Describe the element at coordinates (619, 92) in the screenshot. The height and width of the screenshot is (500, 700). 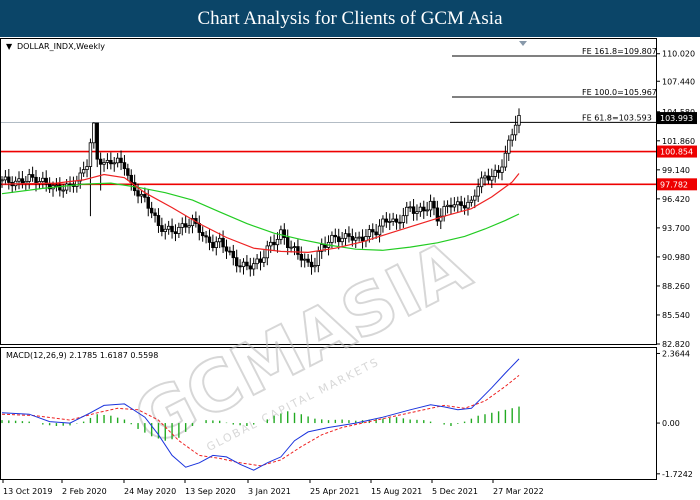
I see `fibo-level-label: FE 100.0=105.967` at that location.